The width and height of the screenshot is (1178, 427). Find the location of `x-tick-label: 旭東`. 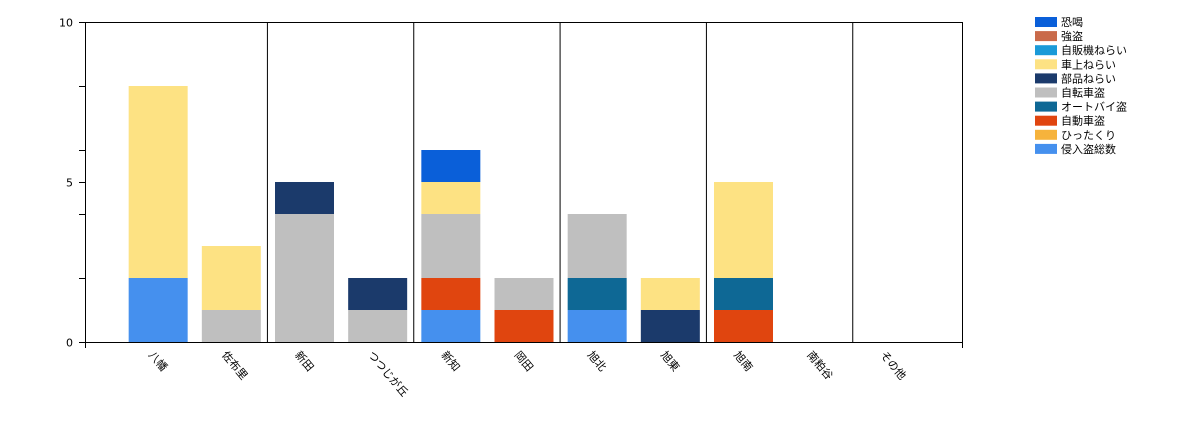

x-tick-label: 旭東 is located at coordinates (670, 361).